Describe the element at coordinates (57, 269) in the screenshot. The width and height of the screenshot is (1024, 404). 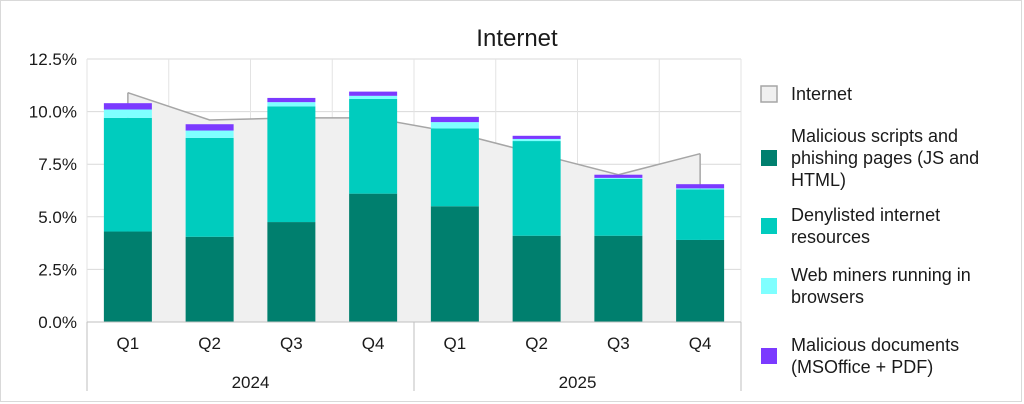
I see `y-tick-label: 2.5%` at that location.